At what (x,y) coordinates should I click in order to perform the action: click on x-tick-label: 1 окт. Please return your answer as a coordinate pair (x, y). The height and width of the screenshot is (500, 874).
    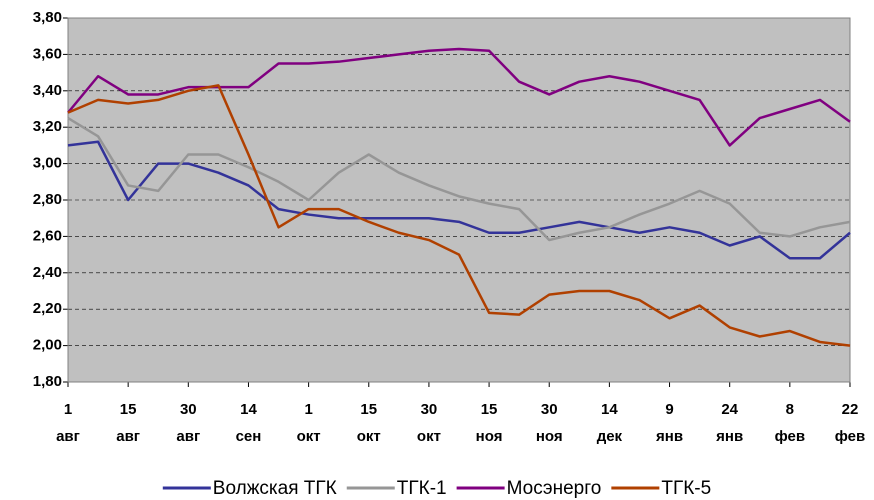
    Looking at the image, I should click on (309, 423).